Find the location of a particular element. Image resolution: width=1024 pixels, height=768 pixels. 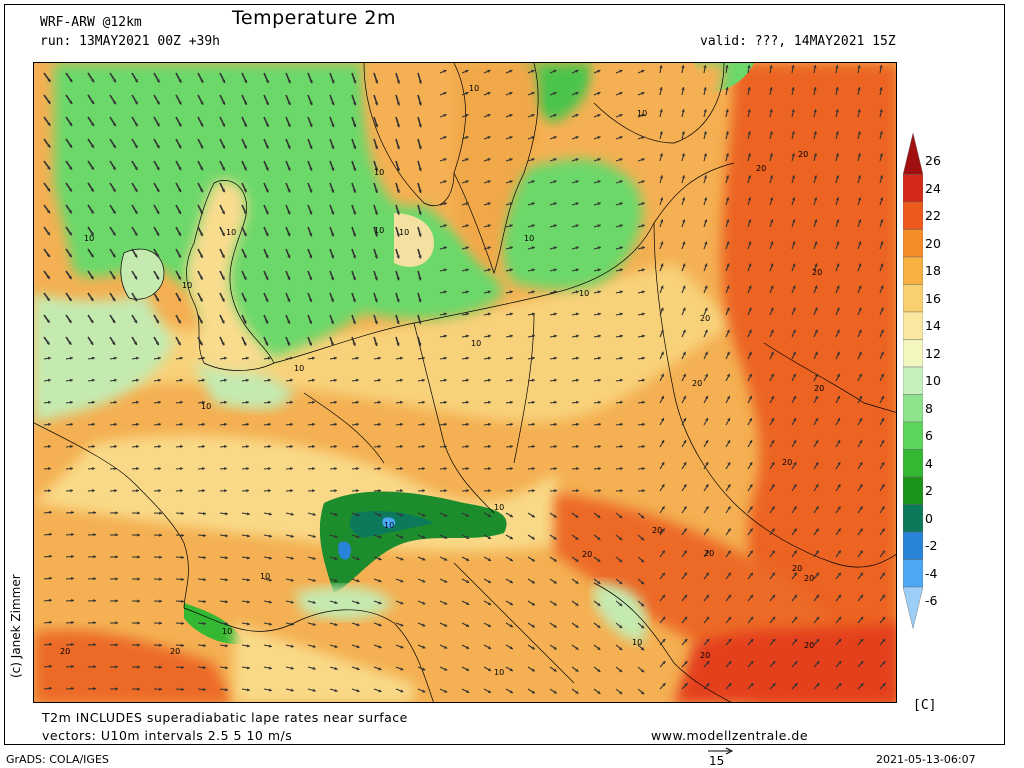

legend-label: 18 is located at coordinates (933, 270).